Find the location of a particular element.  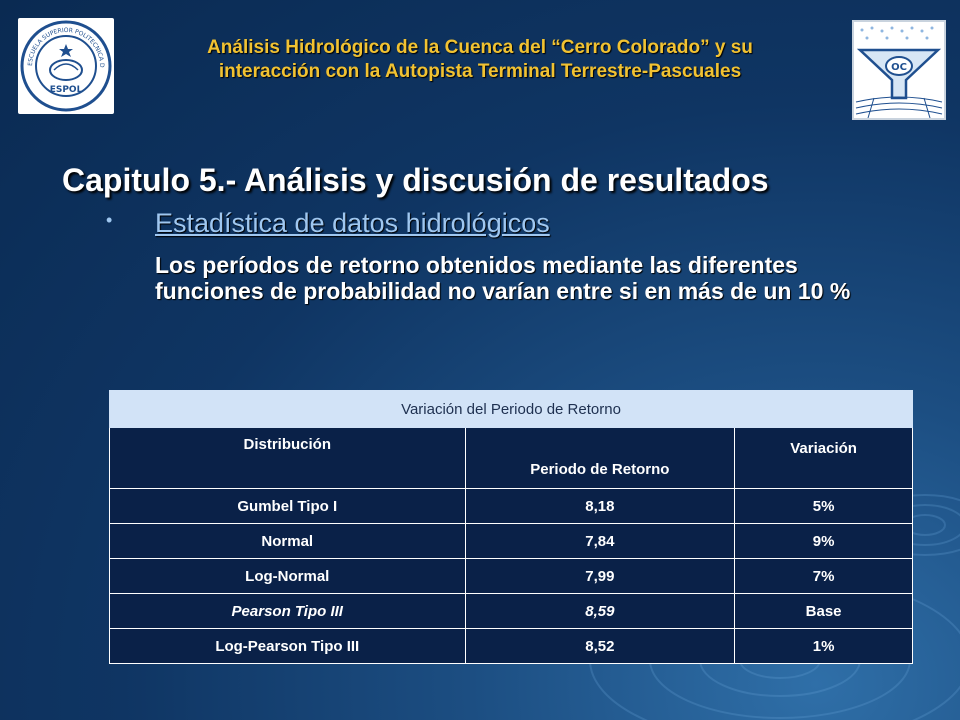

header-distribucion: Distribución is located at coordinates (287, 458).